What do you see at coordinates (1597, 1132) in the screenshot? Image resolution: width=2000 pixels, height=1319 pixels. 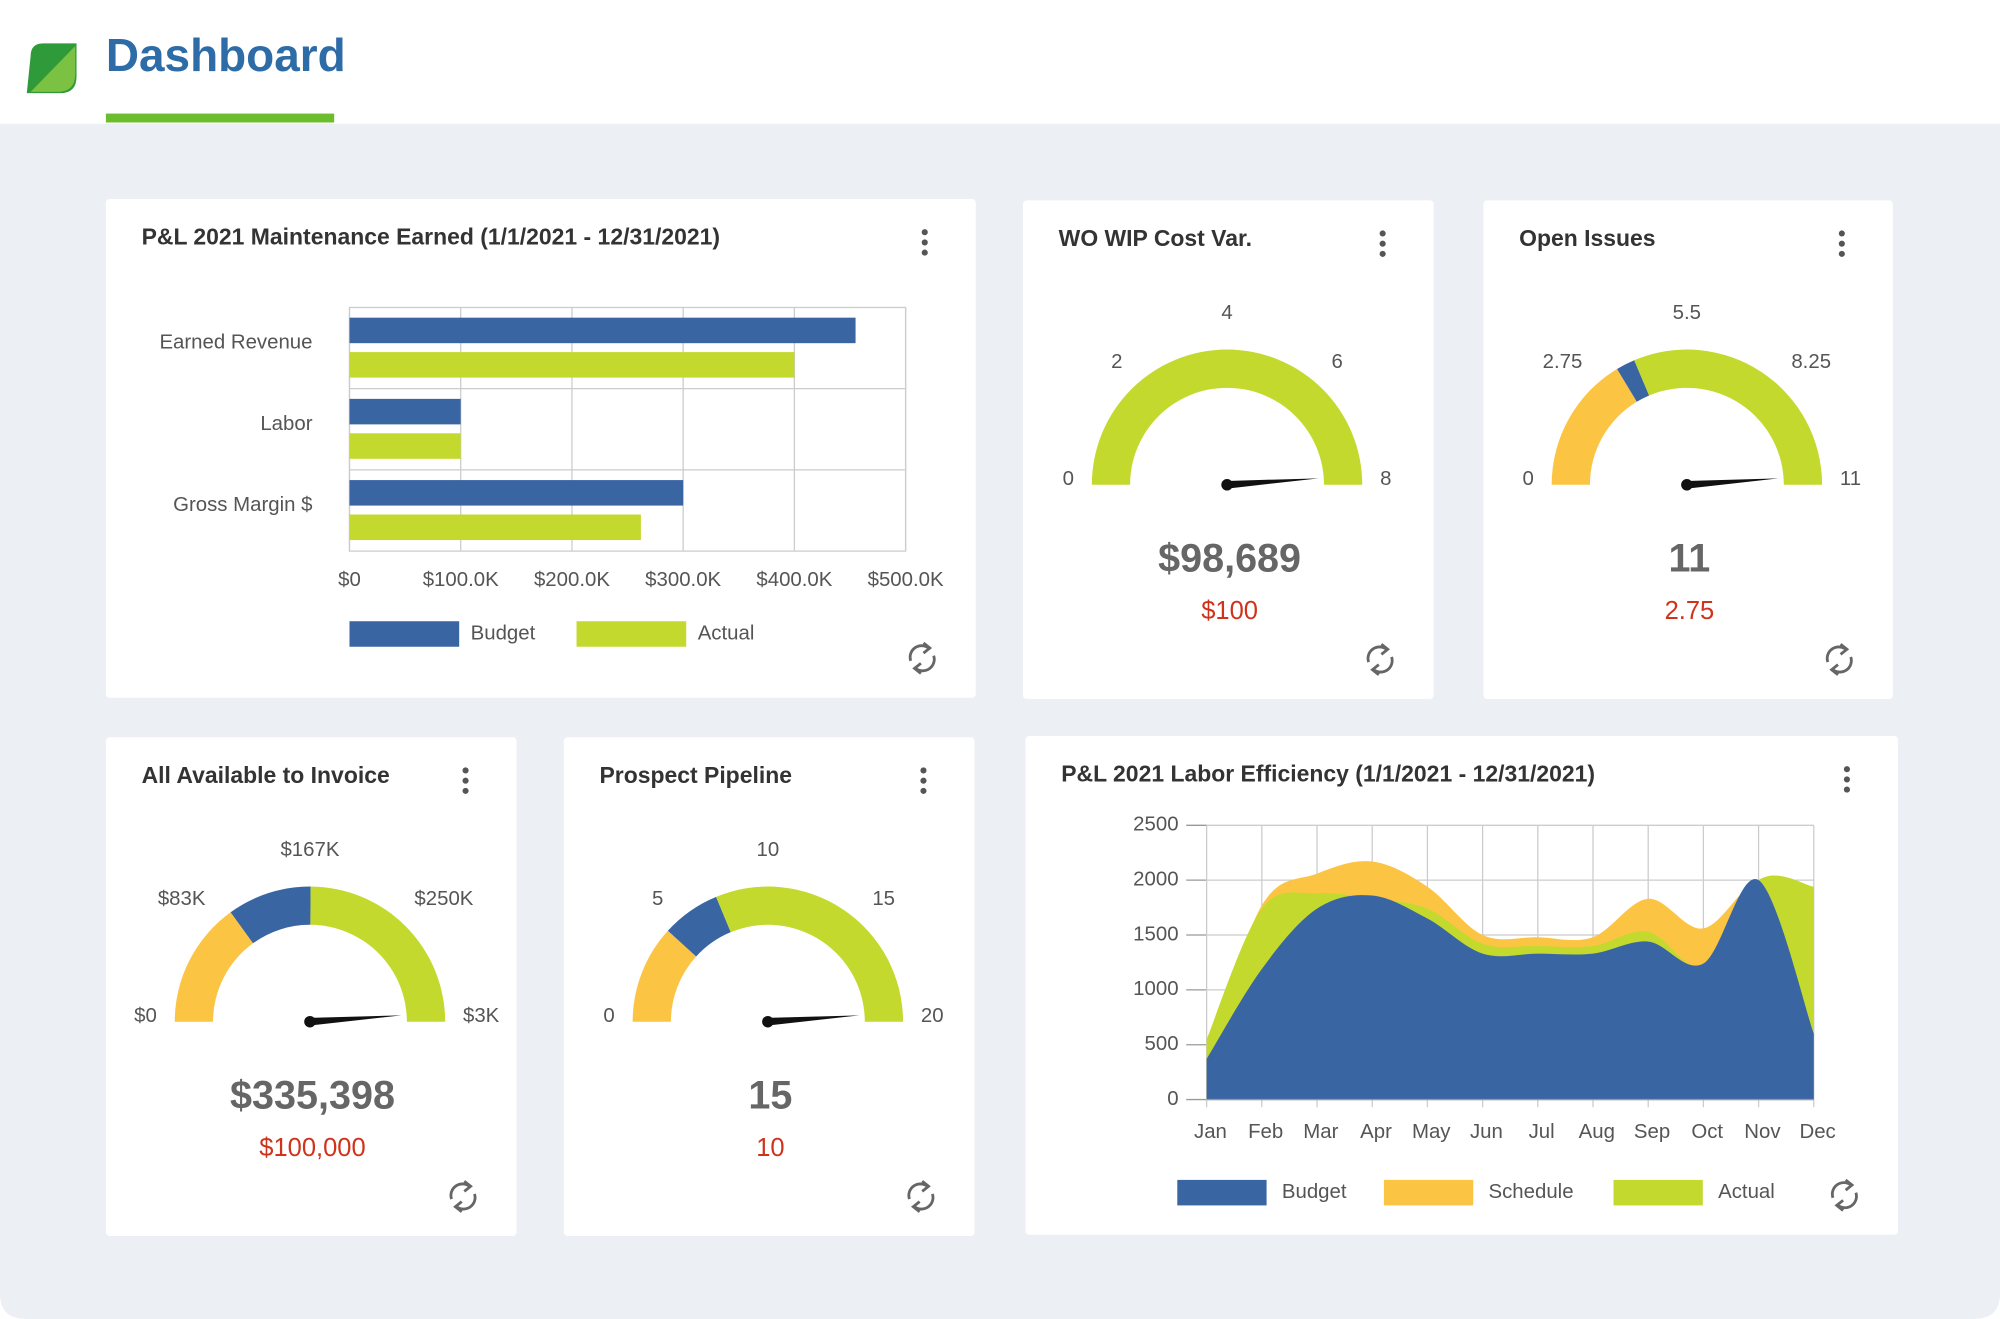 I see `x-tick-label: Aug` at bounding box center [1597, 1132].